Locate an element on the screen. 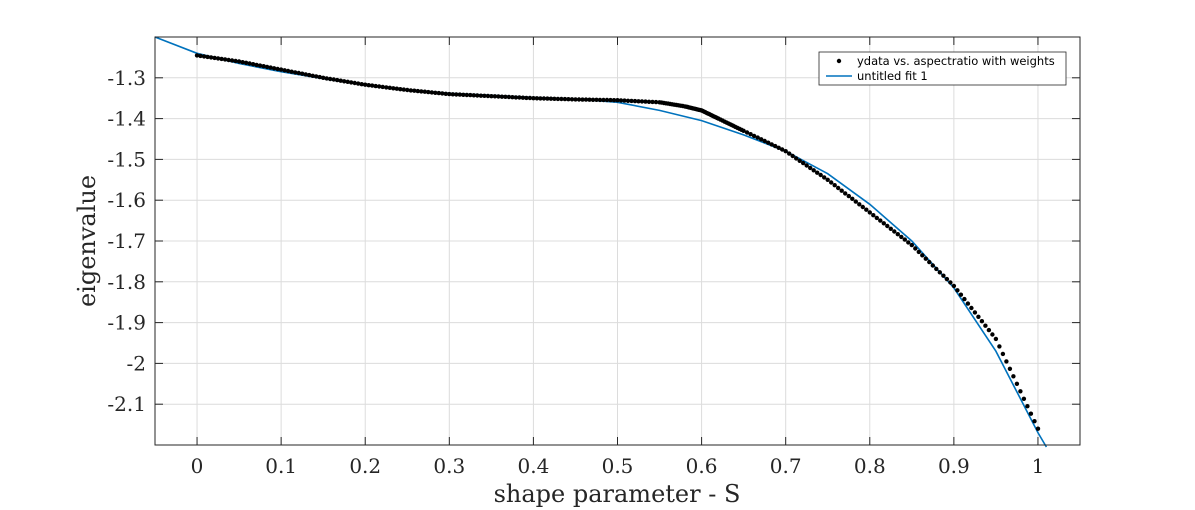 This screenshot has height=510, width=1195. y-tick-label: -1.4 is located at coordinates (126, 119).